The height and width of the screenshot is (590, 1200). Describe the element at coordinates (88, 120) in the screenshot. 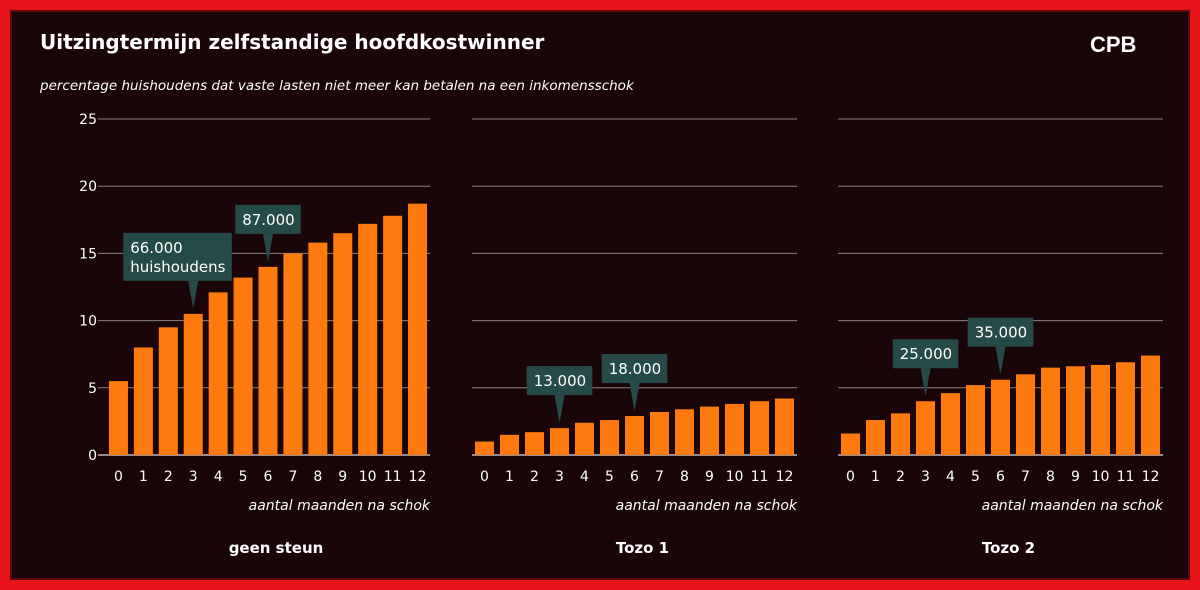

I see `y-tick-label: 25` at that location.